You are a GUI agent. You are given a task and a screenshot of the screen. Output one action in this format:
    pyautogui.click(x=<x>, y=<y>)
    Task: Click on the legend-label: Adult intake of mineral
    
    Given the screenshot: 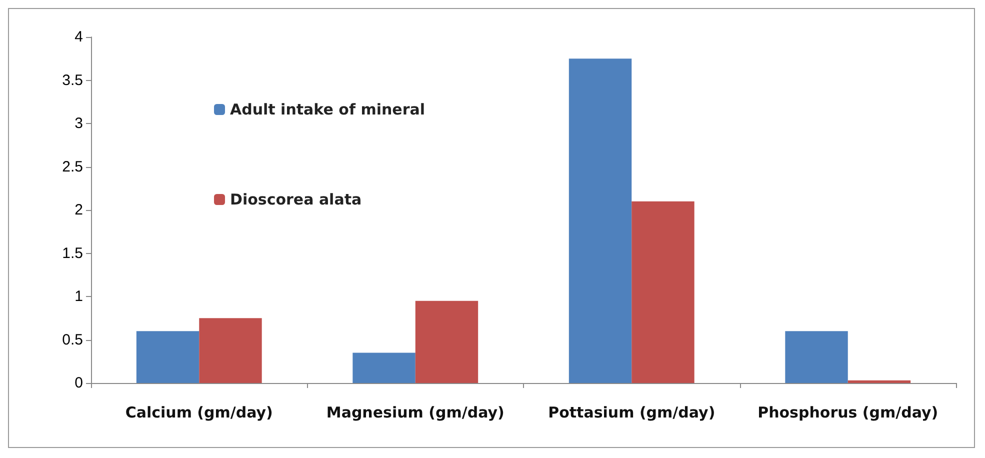 What is the action you would take?
    pyautogui.click(x=327, y=109)
    